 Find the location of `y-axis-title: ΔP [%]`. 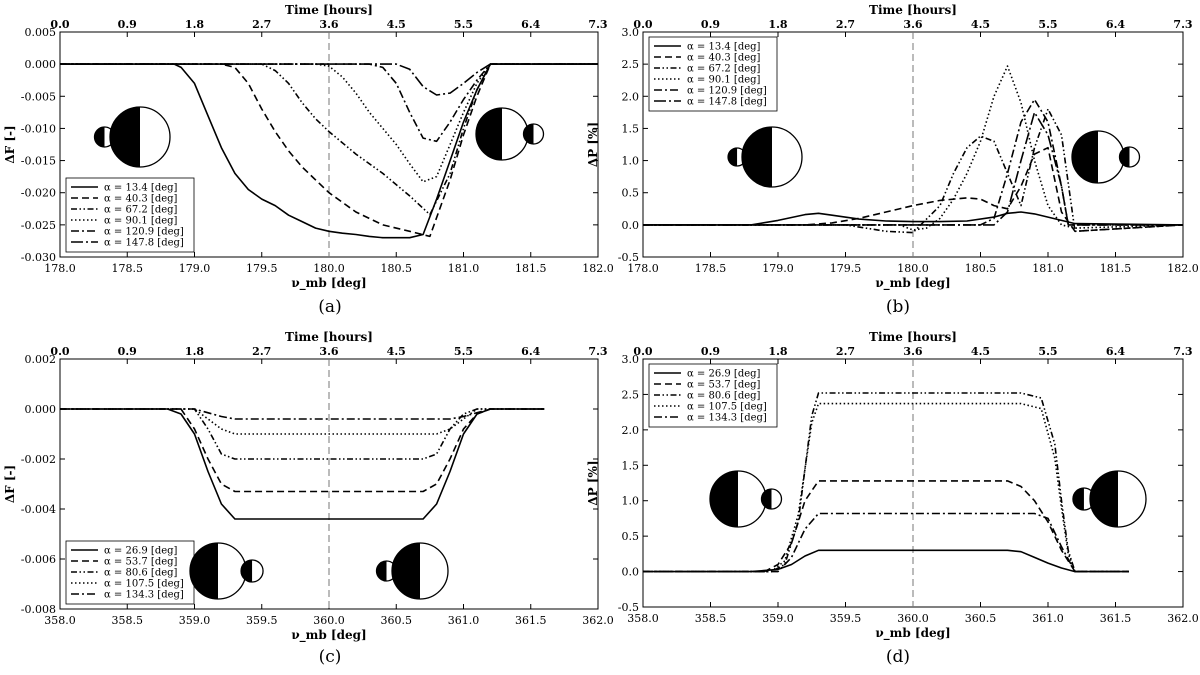

y-axis-title: ΔP [%] is located at coordinates (593, 144).